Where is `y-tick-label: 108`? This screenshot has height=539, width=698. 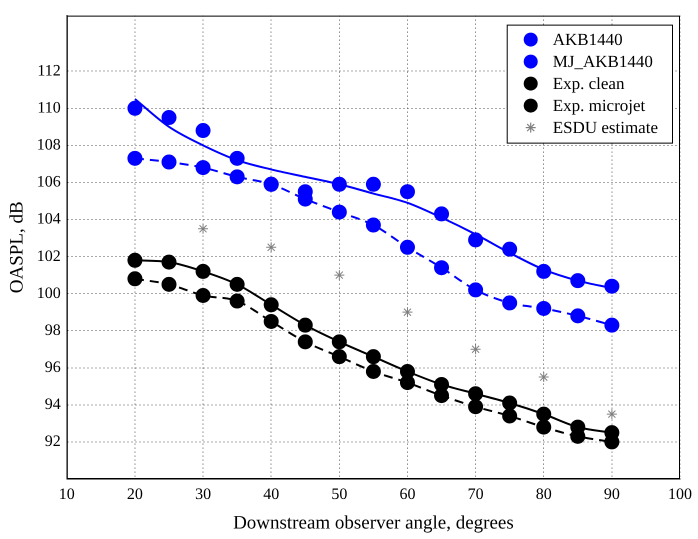 y-tick-label: 108 is located at coordinates (48, 145).